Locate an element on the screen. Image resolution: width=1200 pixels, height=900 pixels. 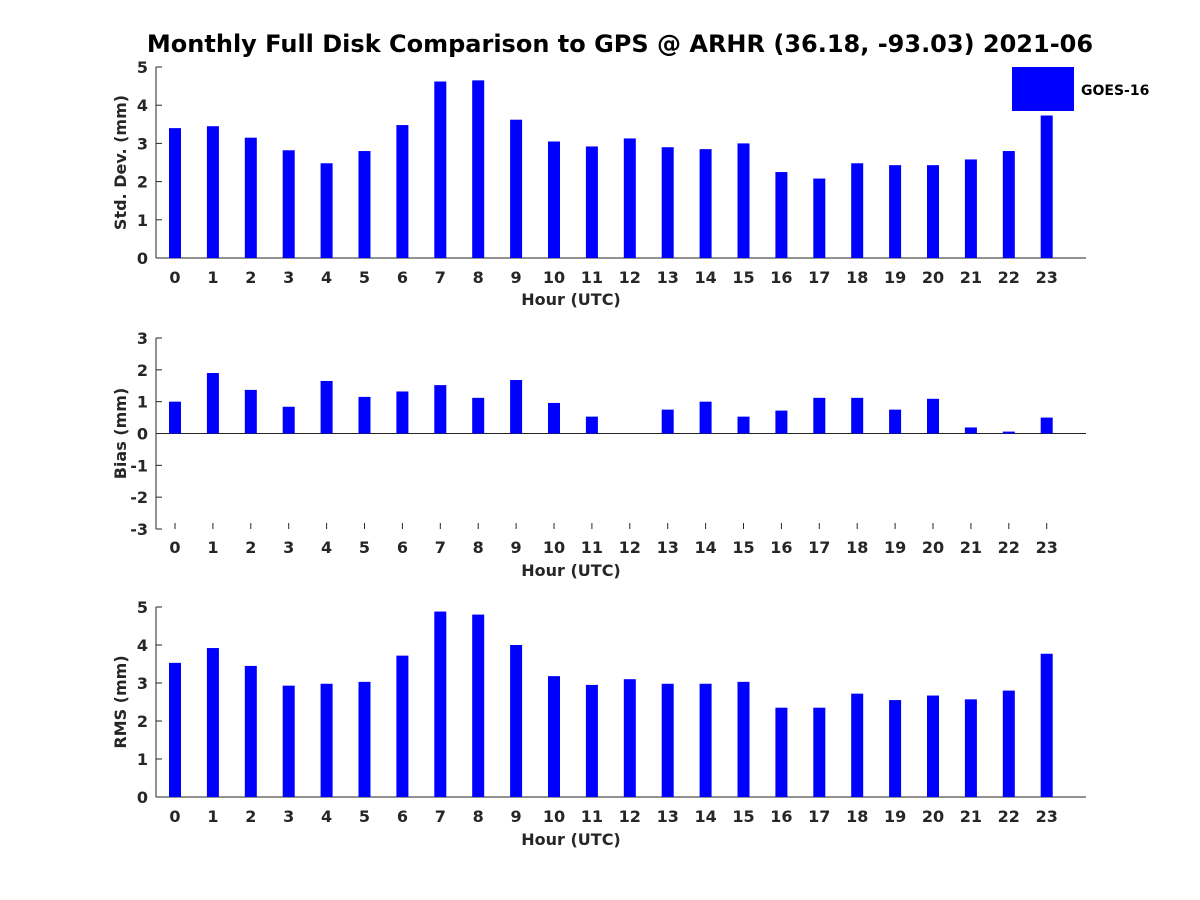
x-tick-label: 6 is located at coordinates (402, 816).